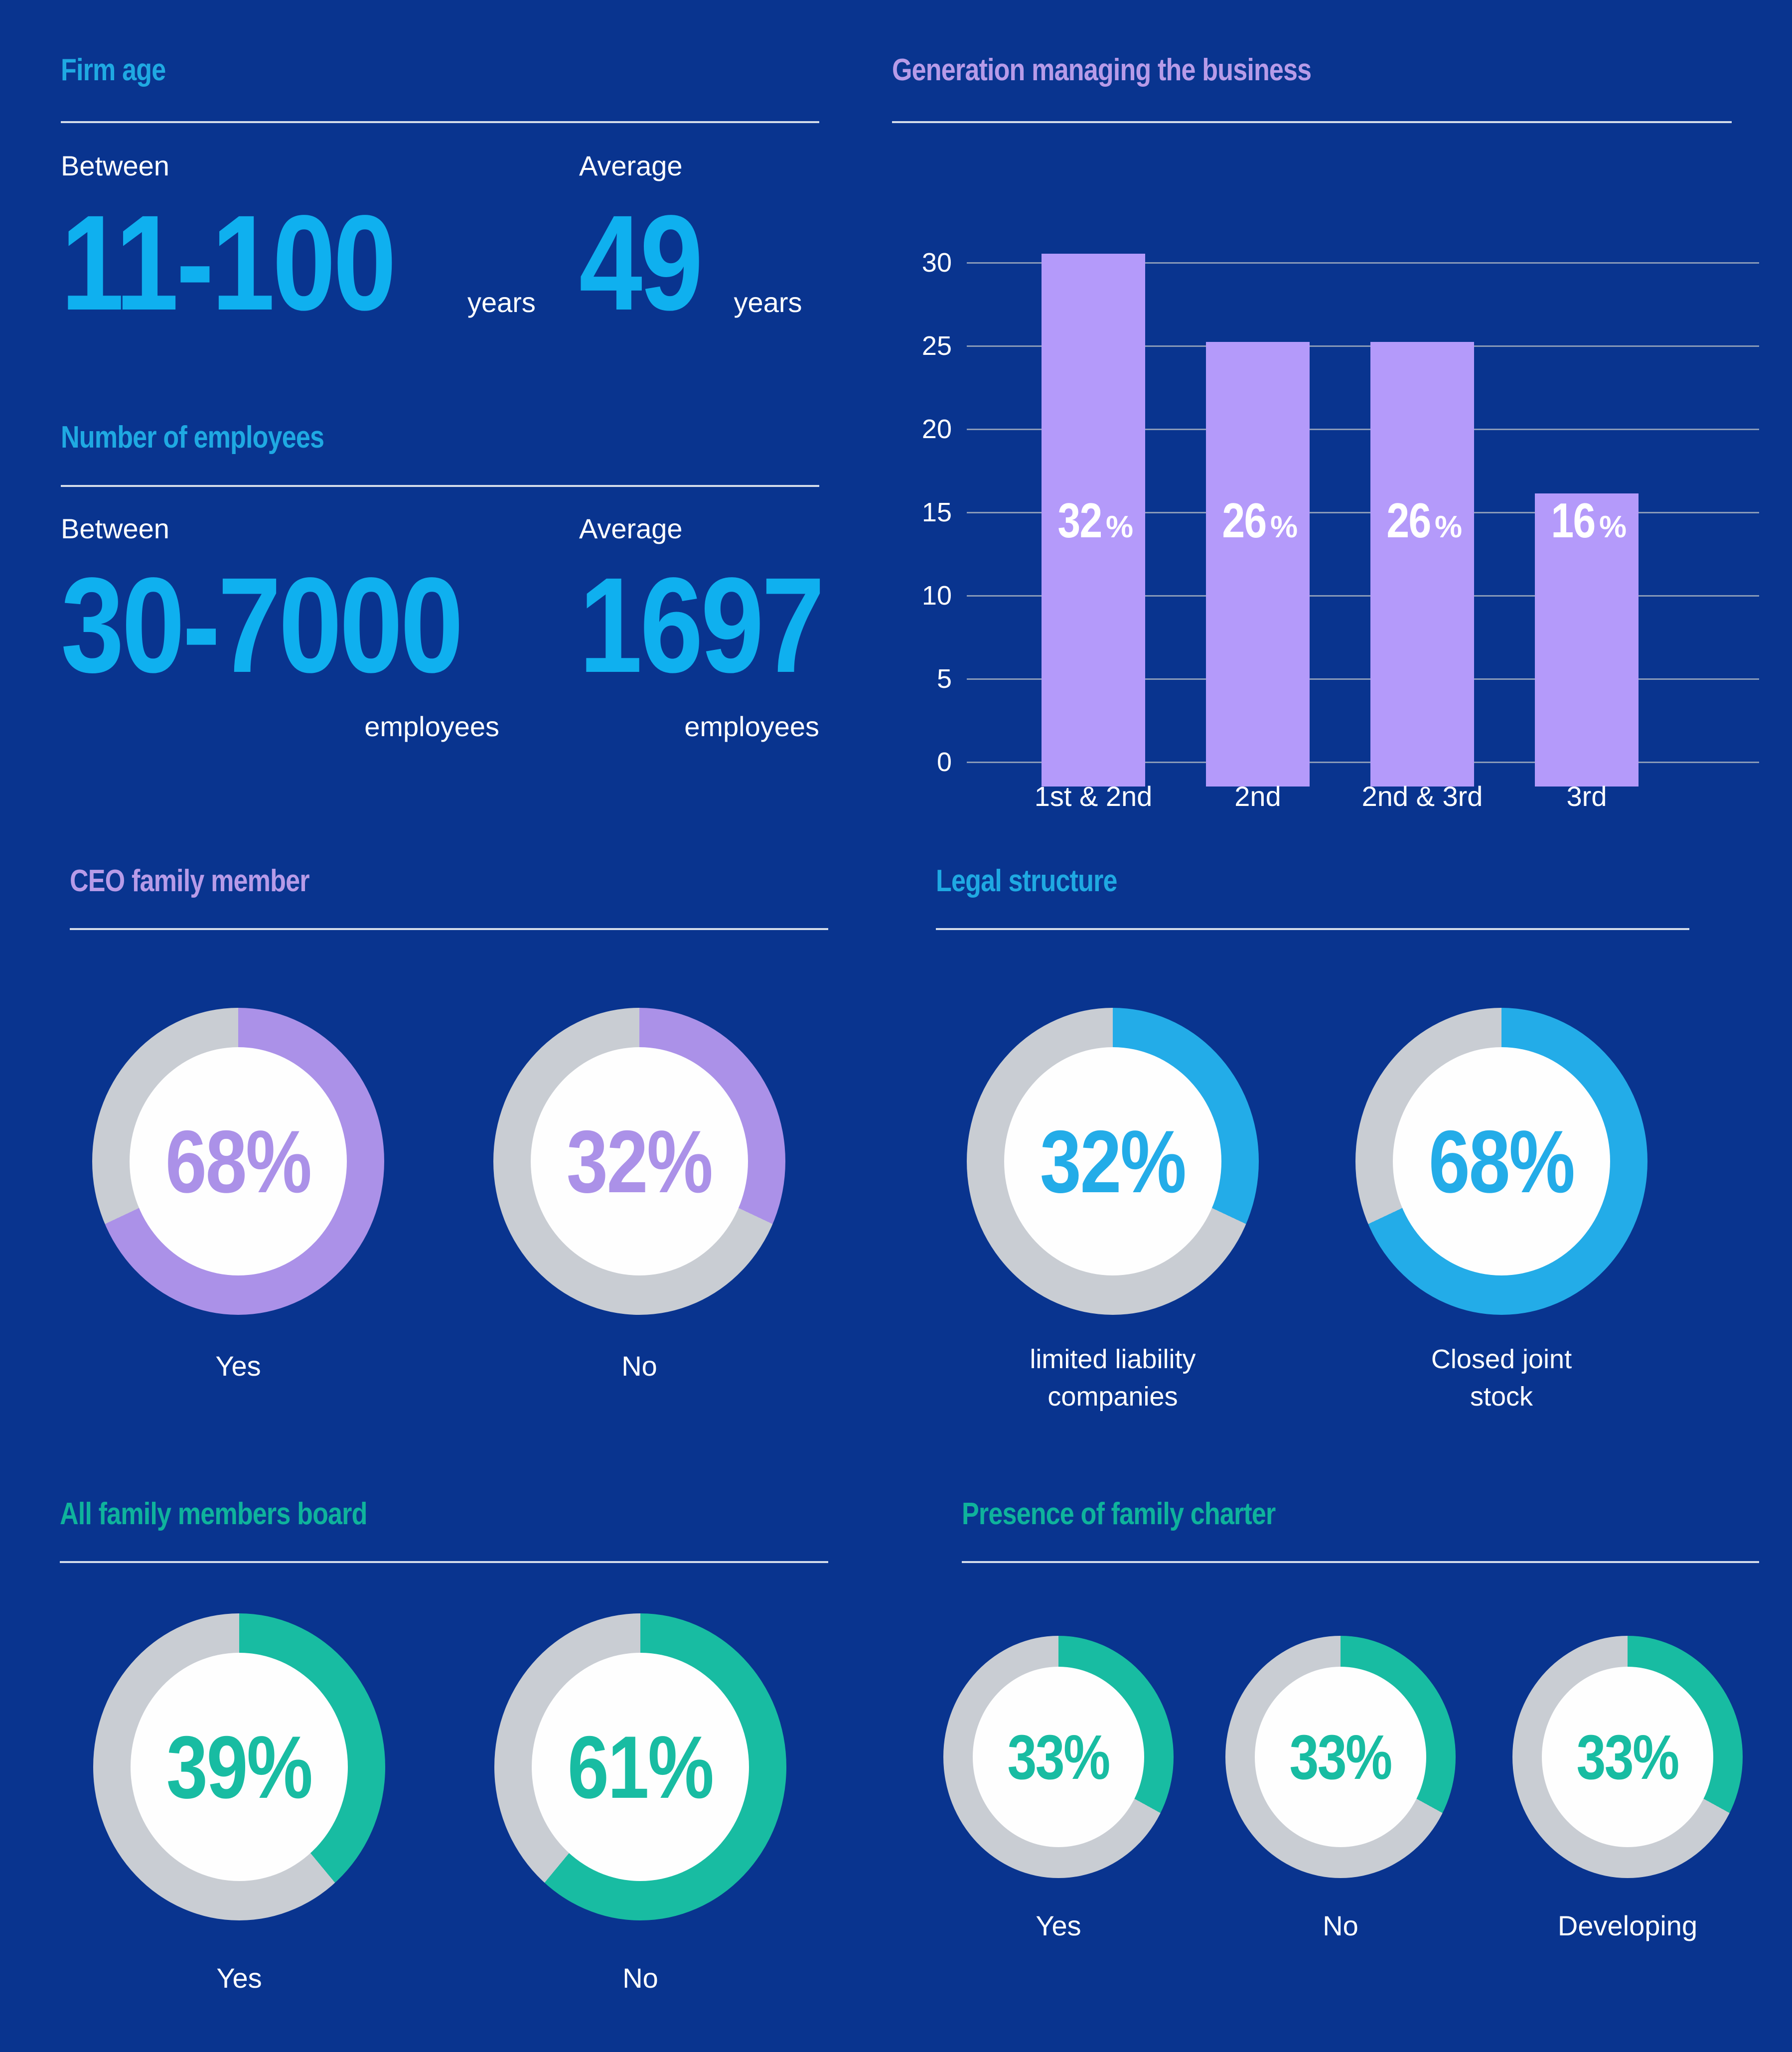 The image size is (1792, 2052). I want to click on ceo-title: CEO family member, so click(190, 881).